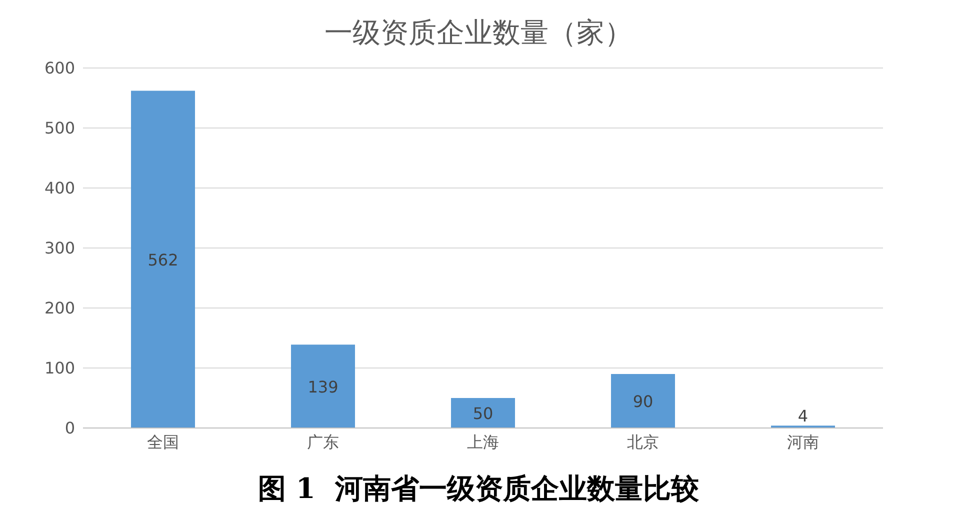  Describe the element at coordinates (59, 128) in the screenshot. I see `y-tick-label: 500` at that location.